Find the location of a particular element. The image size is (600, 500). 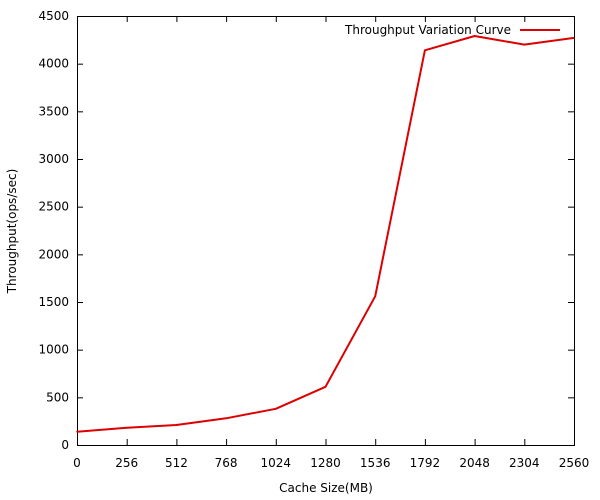

y-tick-label: 4500 is located at coordinates (53, 16).